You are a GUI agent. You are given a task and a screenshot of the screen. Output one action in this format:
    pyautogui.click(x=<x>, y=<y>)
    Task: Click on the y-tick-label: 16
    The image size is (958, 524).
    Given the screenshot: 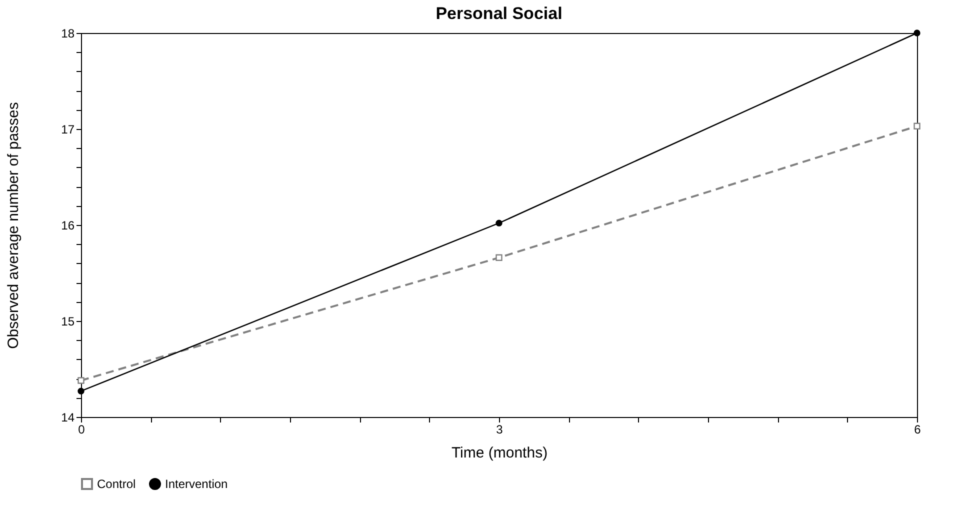 What is the action you would take?
    pyautogui.click(x=68, y=225)
    